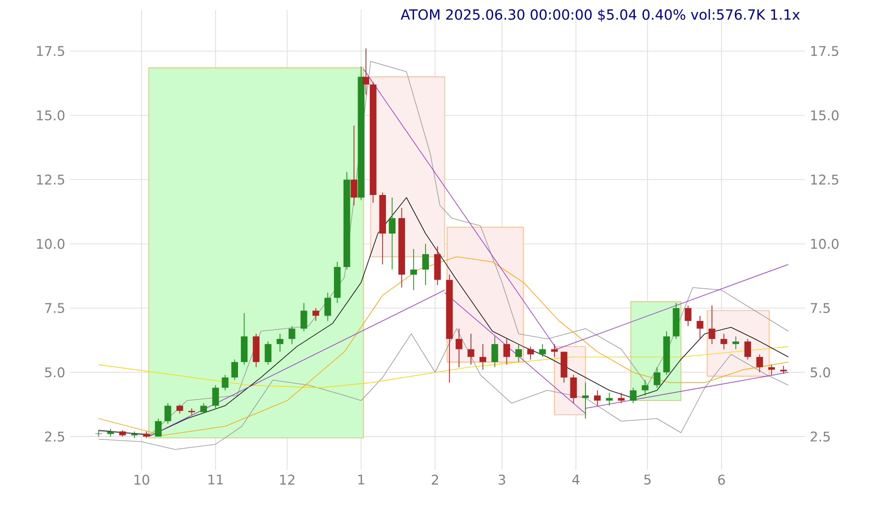 The height and width of the screenshot is (505, 875). What do you see at coordinates (287, 479) in the screenshot?
I see `x-tick-label: 12` at bounding box center [287, 479].